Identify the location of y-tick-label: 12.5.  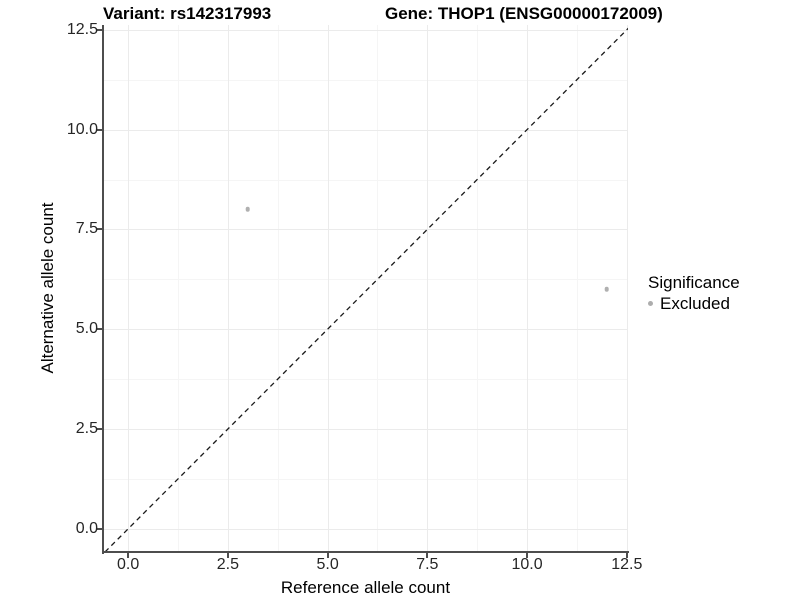
(82, 29).